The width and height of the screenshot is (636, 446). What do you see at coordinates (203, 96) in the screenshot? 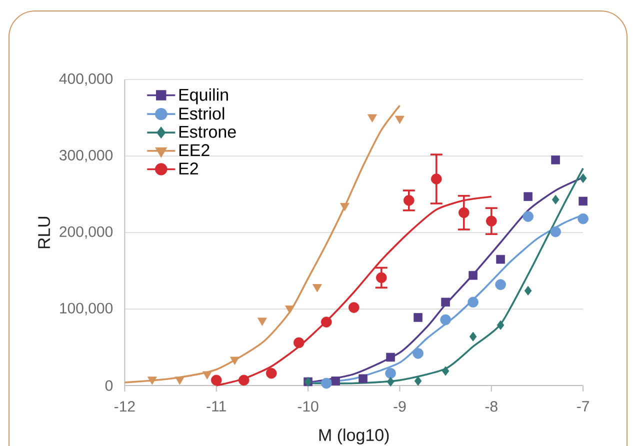
I see `legend-label: Equilin` at bounding box center [203, 96].